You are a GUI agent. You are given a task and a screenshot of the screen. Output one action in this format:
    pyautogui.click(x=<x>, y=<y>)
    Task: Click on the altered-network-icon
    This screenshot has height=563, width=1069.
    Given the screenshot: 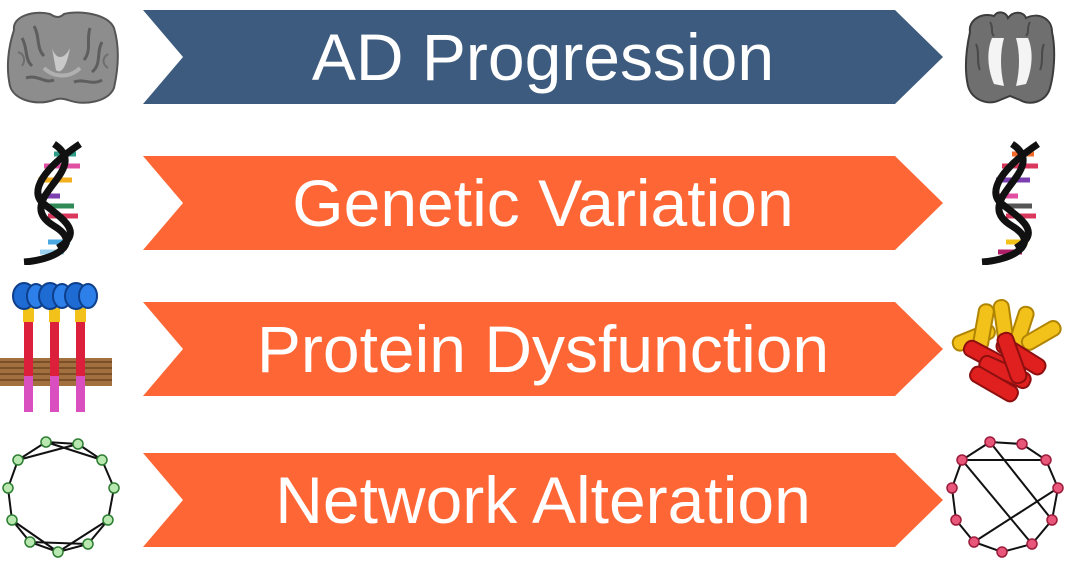 What is the action you would take?
    pyautogui.click(x=1005, y=497)
    